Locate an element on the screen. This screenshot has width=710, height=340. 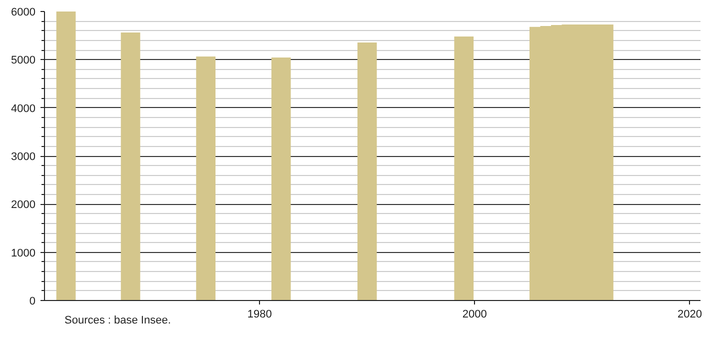
y-tick-label: 2000 is located at coordinates (23, 205).